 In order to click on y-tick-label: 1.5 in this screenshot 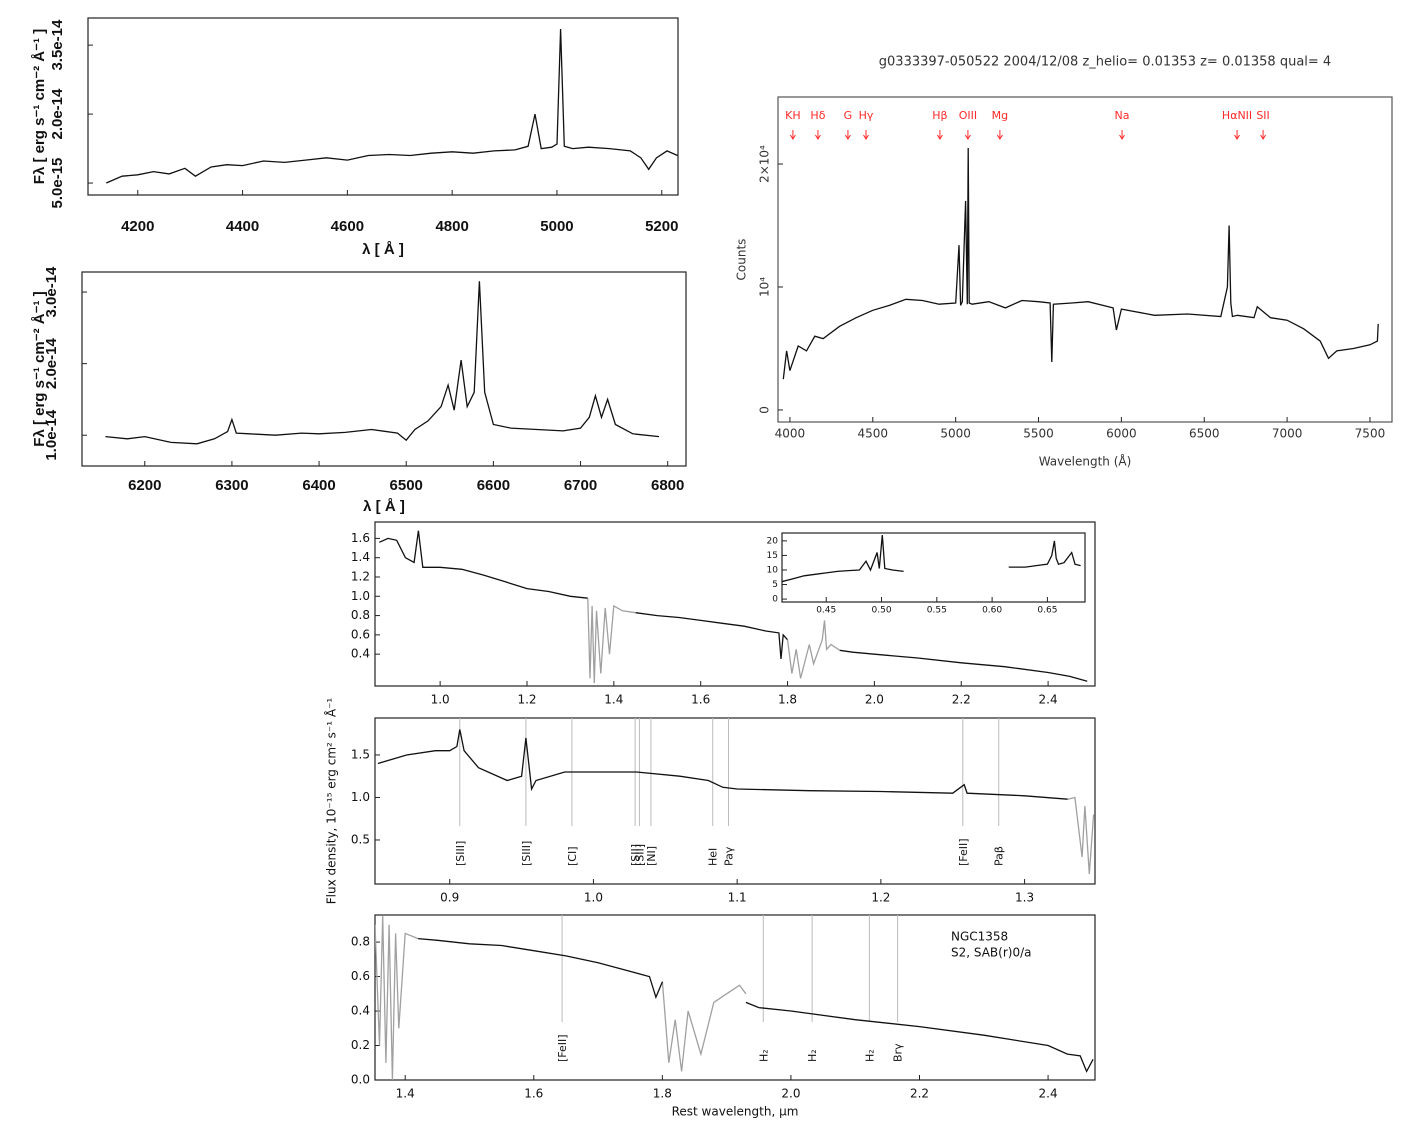, I will do `click(360, 754)`.